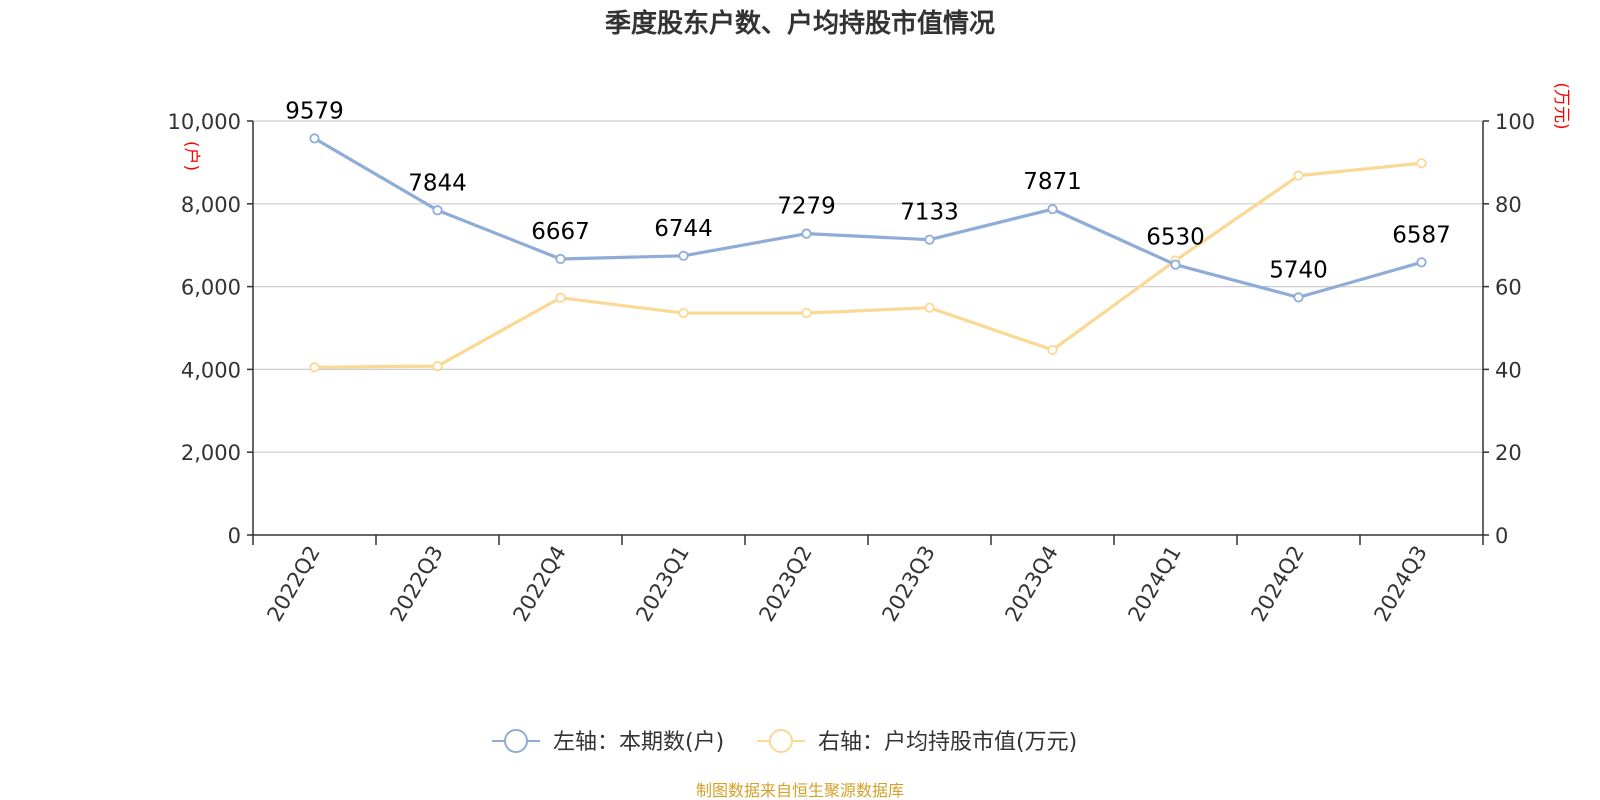 The width and height of the screenshot is (1600, 800). I want to click on left-axis-tick-label: 2,000, so click(211, 453).